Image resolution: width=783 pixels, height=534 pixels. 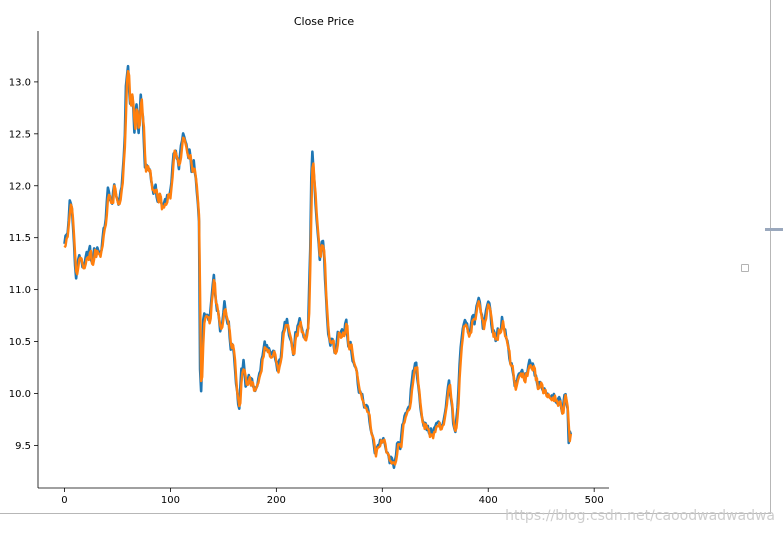 What do you see at coordinates (64, 500) in the screenshot?
I see `x-tick-label: 0` at bounding box center [64, 500].